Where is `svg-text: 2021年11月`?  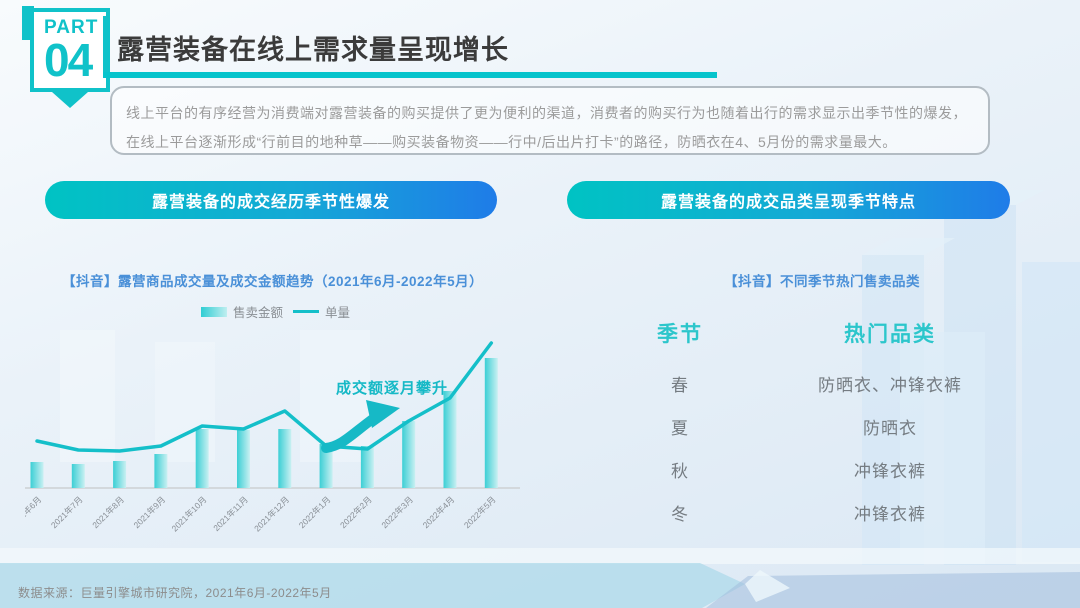 svg-text: 2021年11月 is located at coordinates (230, 513).